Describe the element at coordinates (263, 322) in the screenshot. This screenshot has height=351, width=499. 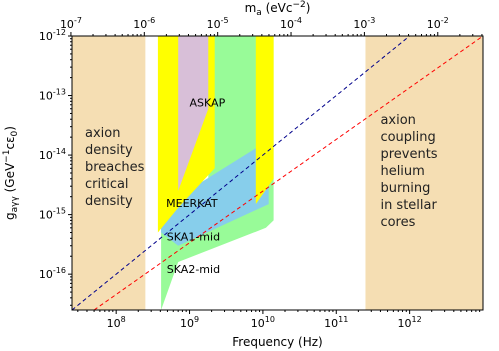
I see `x-tick-label: 10¹⁰` at that location.